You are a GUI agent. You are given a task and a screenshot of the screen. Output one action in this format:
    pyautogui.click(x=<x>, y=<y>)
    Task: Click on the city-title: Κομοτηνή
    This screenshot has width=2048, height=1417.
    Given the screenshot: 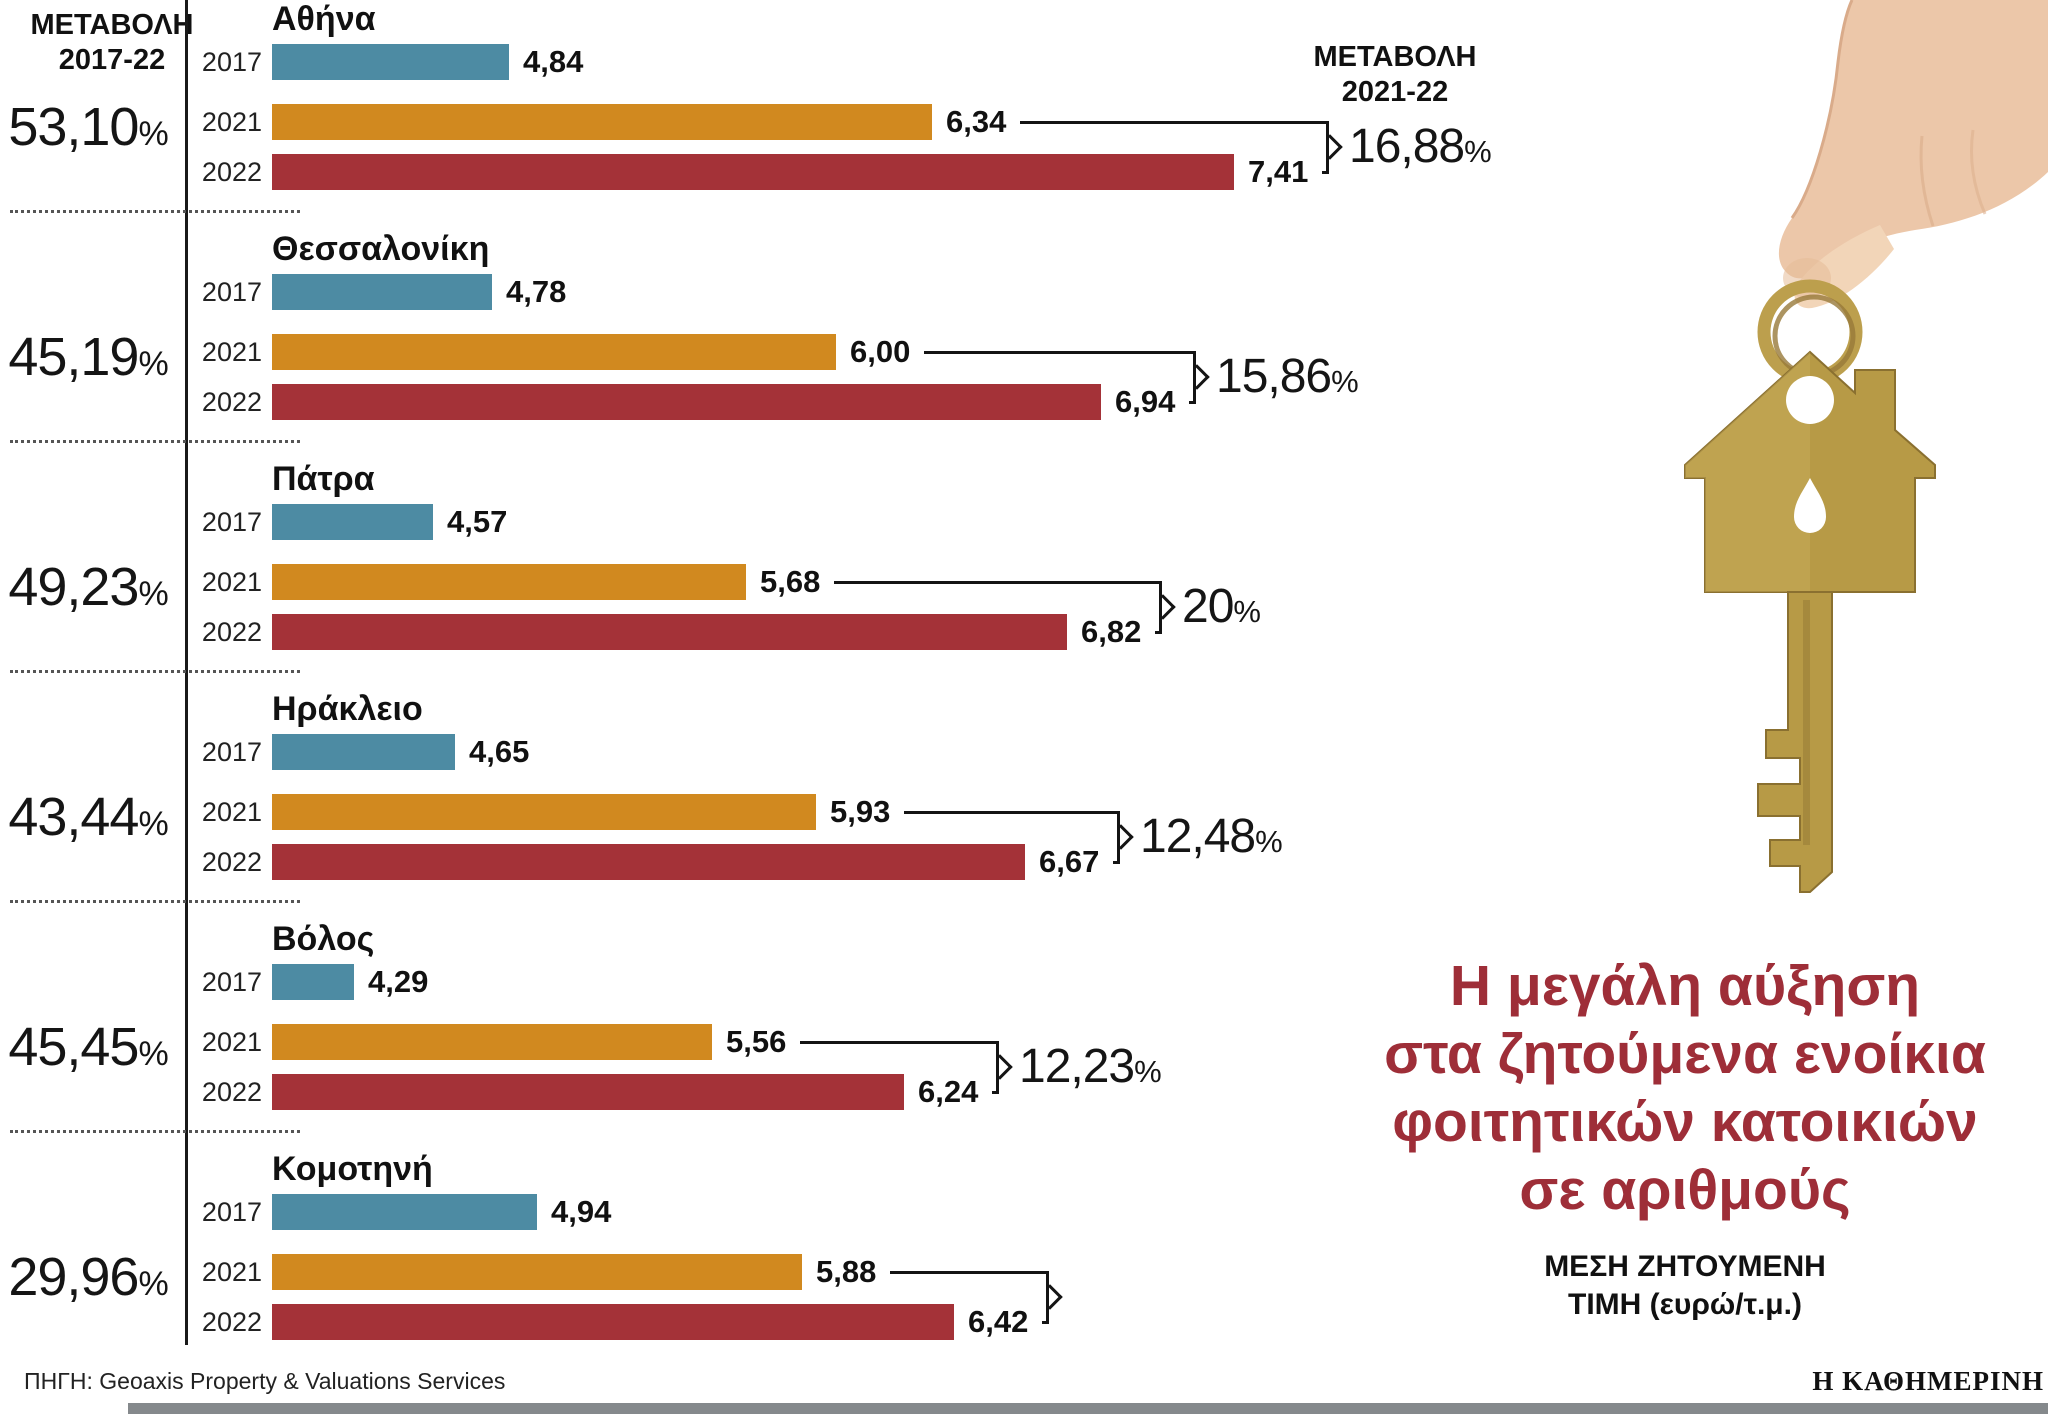 What is the action you would take?
    pyautogui.click(x=352, y=1169)
    